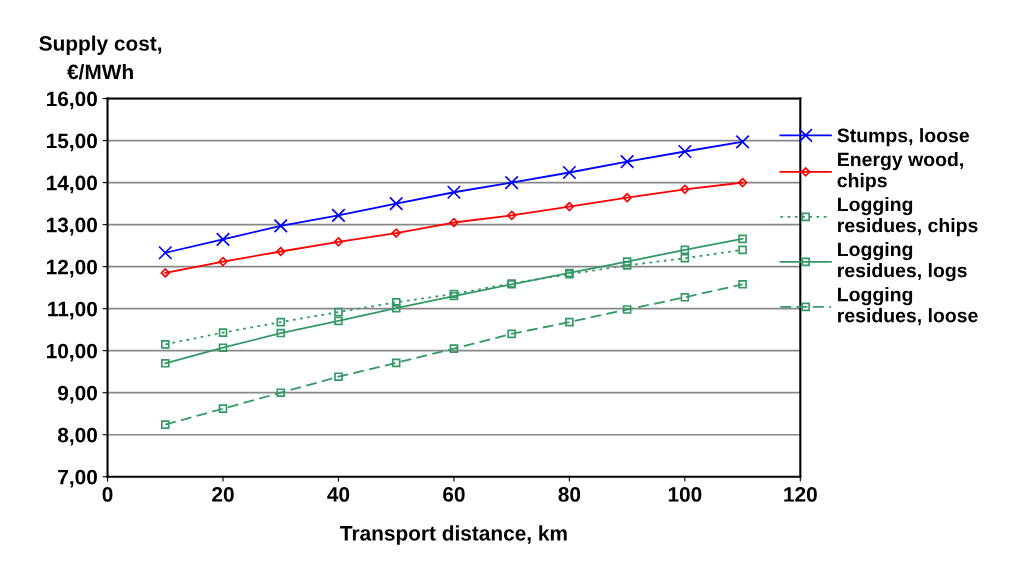 The width and height of the screenshot is (1034, 573). What do you see at coordinates (569, 494) in the screenshot?
I see `x-tick-label: 80` at bounding box center [569, 494].